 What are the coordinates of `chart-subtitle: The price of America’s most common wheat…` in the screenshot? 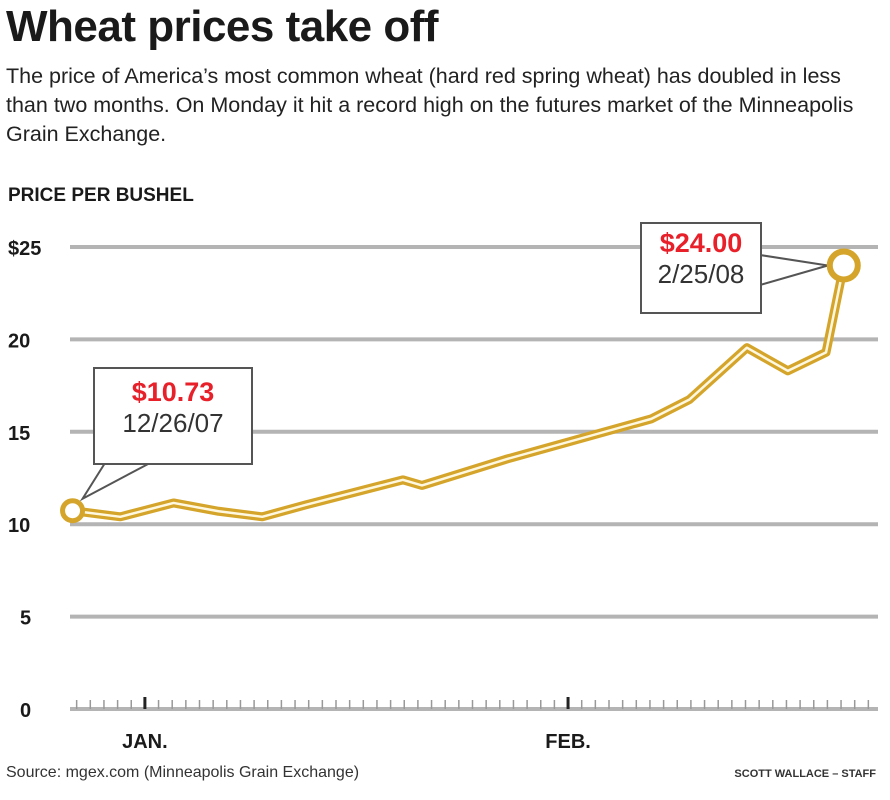 It's located at (430, 105).